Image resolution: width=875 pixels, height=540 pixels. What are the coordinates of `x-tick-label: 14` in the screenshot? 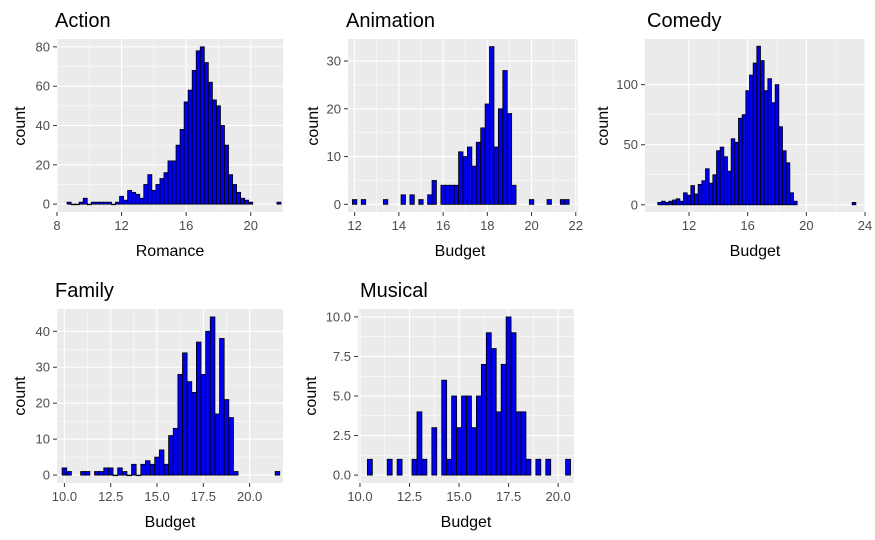 It's located at (399, 225).